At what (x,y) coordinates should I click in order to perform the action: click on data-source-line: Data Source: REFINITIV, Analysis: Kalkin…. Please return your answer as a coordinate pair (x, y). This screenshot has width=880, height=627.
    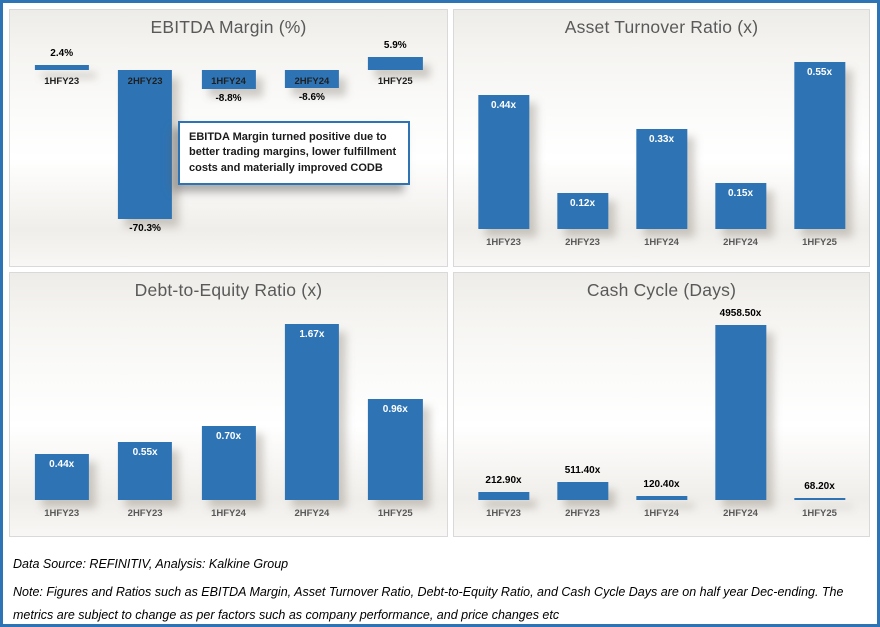
    Looking at the image, I should click on (151, 564).